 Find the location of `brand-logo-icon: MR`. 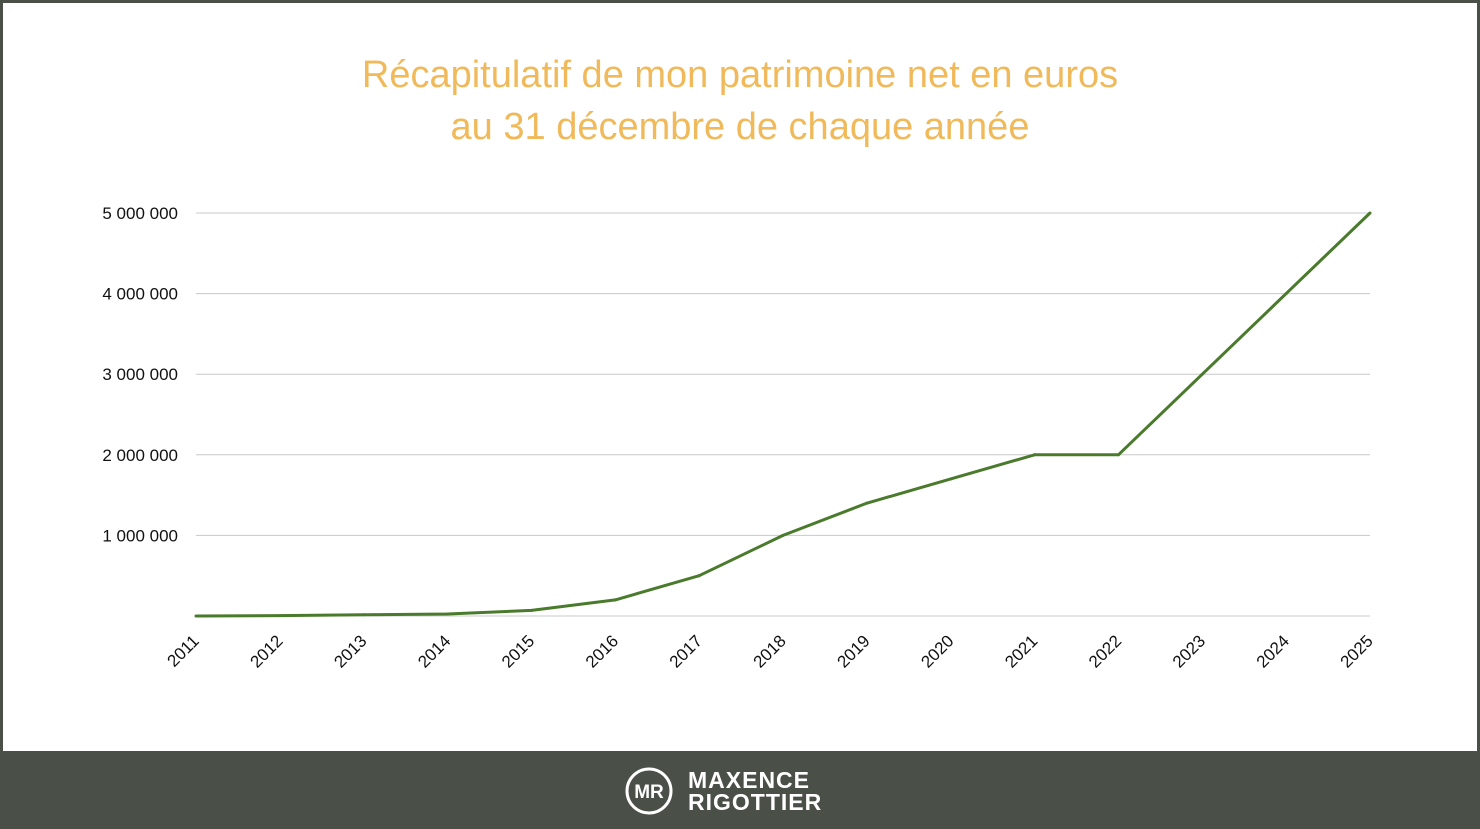

brand-logo-icon: MR is located at coordinates (649, 791).